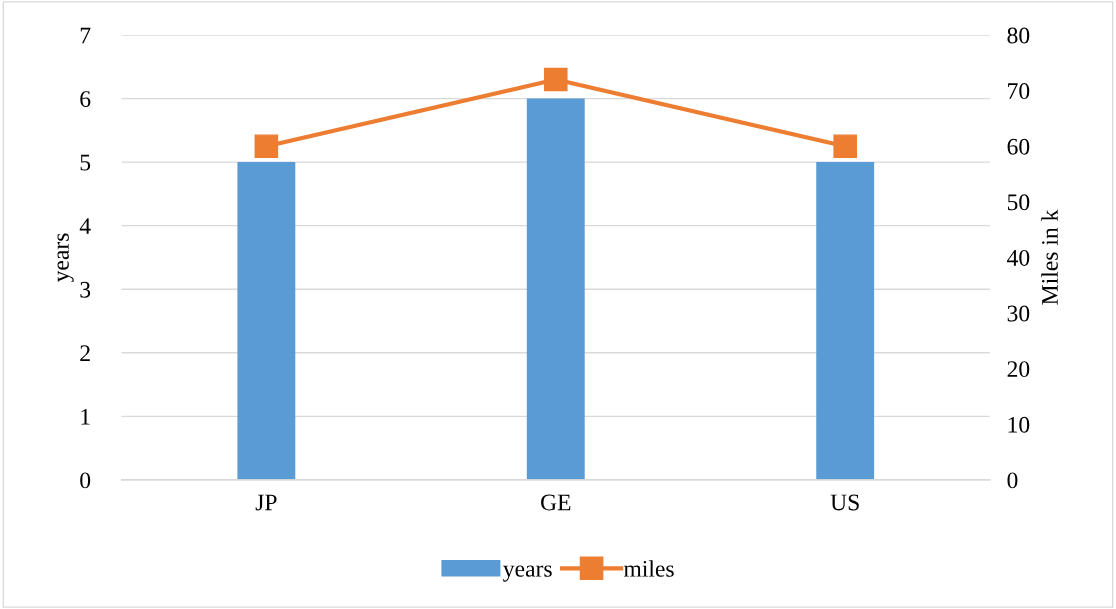 Image resolution: width=1116 pixels, height=609 pixels. What do you see at coordinates (1018, 257) in the screenshot?
I see `y2-tick-label: 40` at bounding box center [1018, 257].